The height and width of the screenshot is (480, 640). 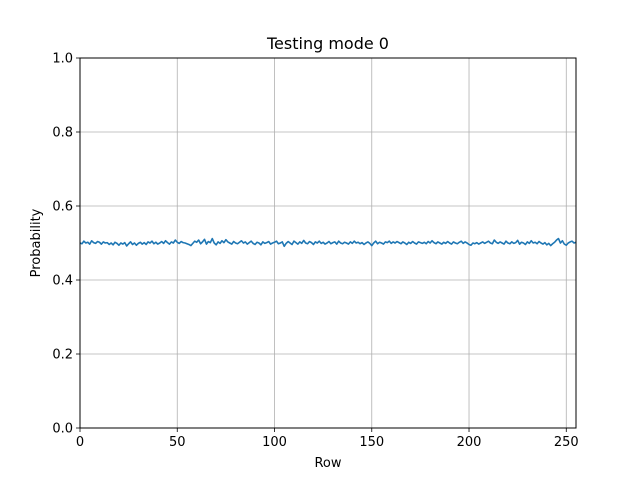 I want to click on y-tick-label: 0.8, so click(x=62, y=133).